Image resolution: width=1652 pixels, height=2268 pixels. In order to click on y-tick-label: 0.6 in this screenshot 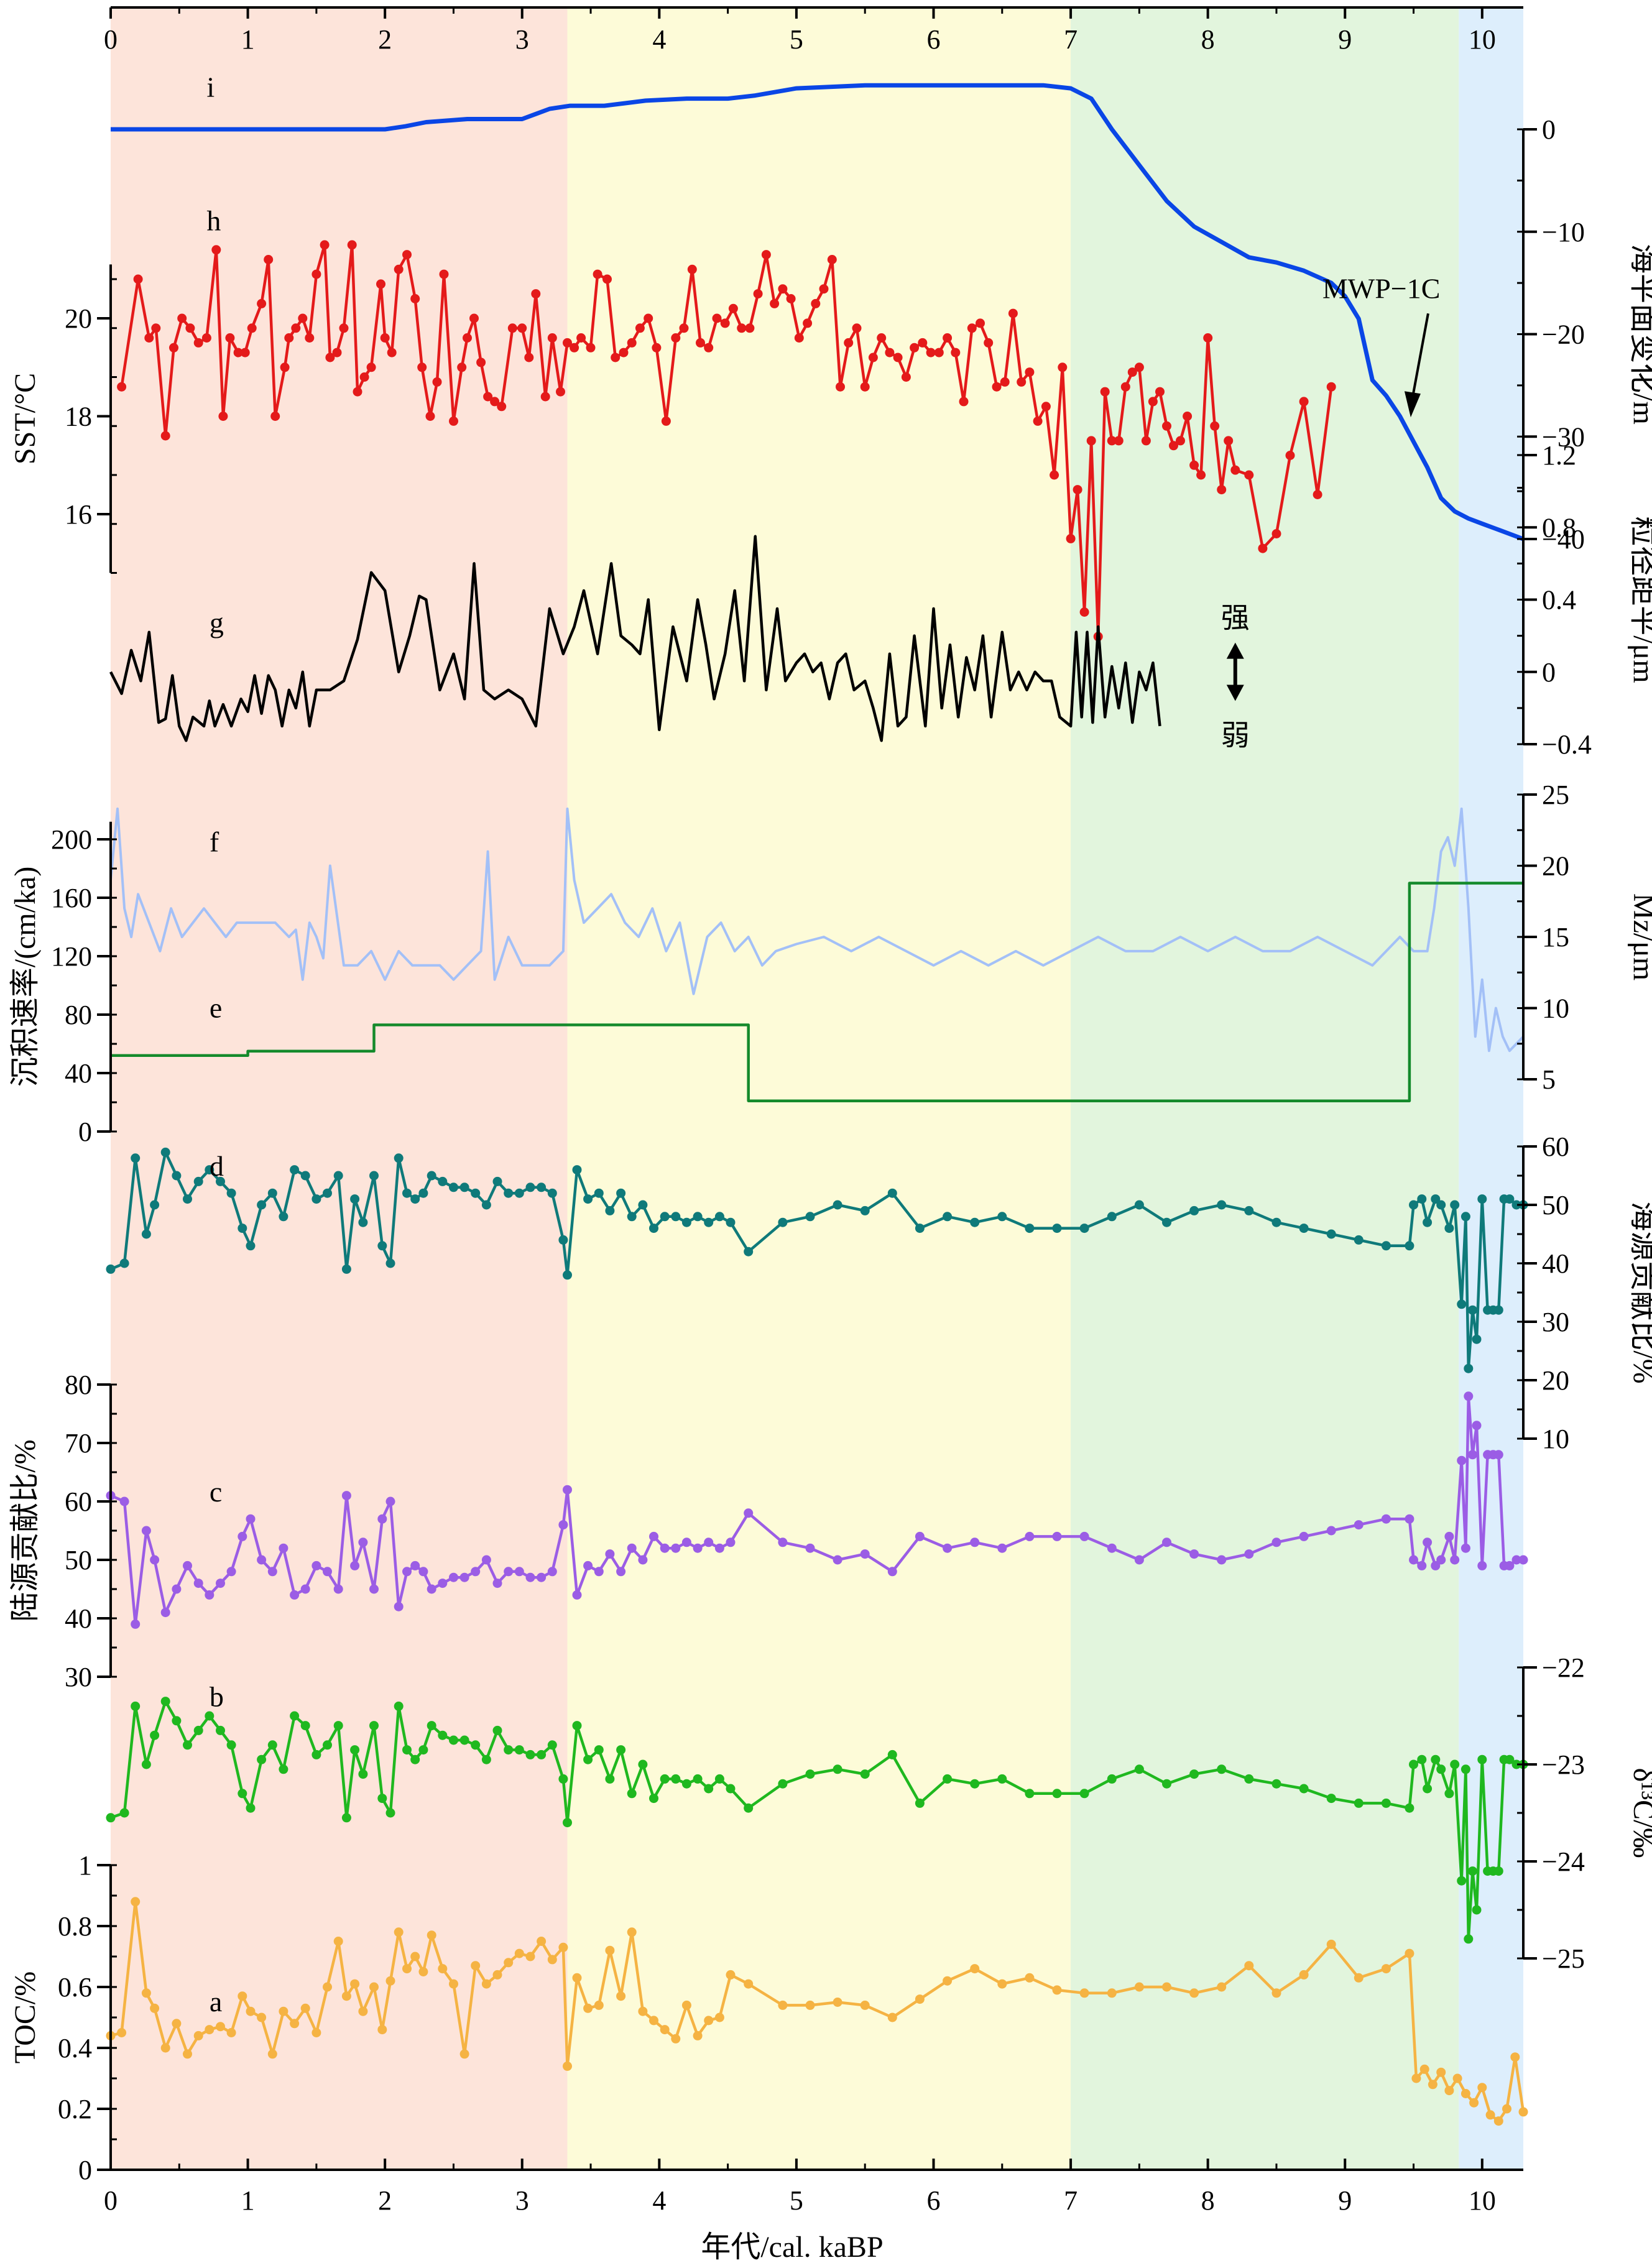, I will do `click(75, 1987)`.